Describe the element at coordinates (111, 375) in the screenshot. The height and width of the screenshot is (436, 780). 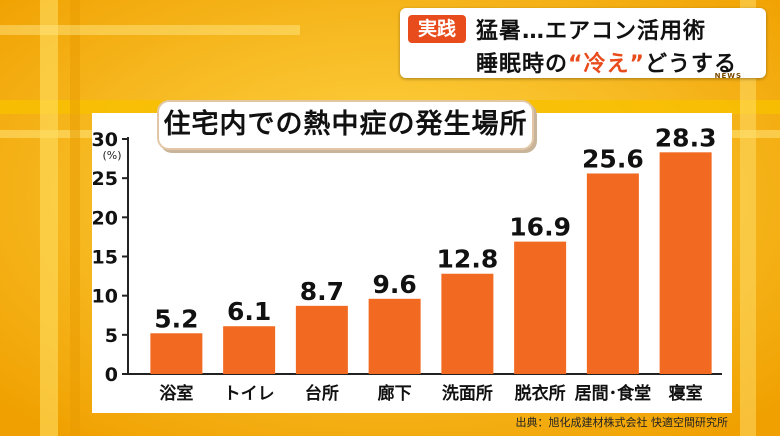
I see `y-tick-label: 0` at that location.